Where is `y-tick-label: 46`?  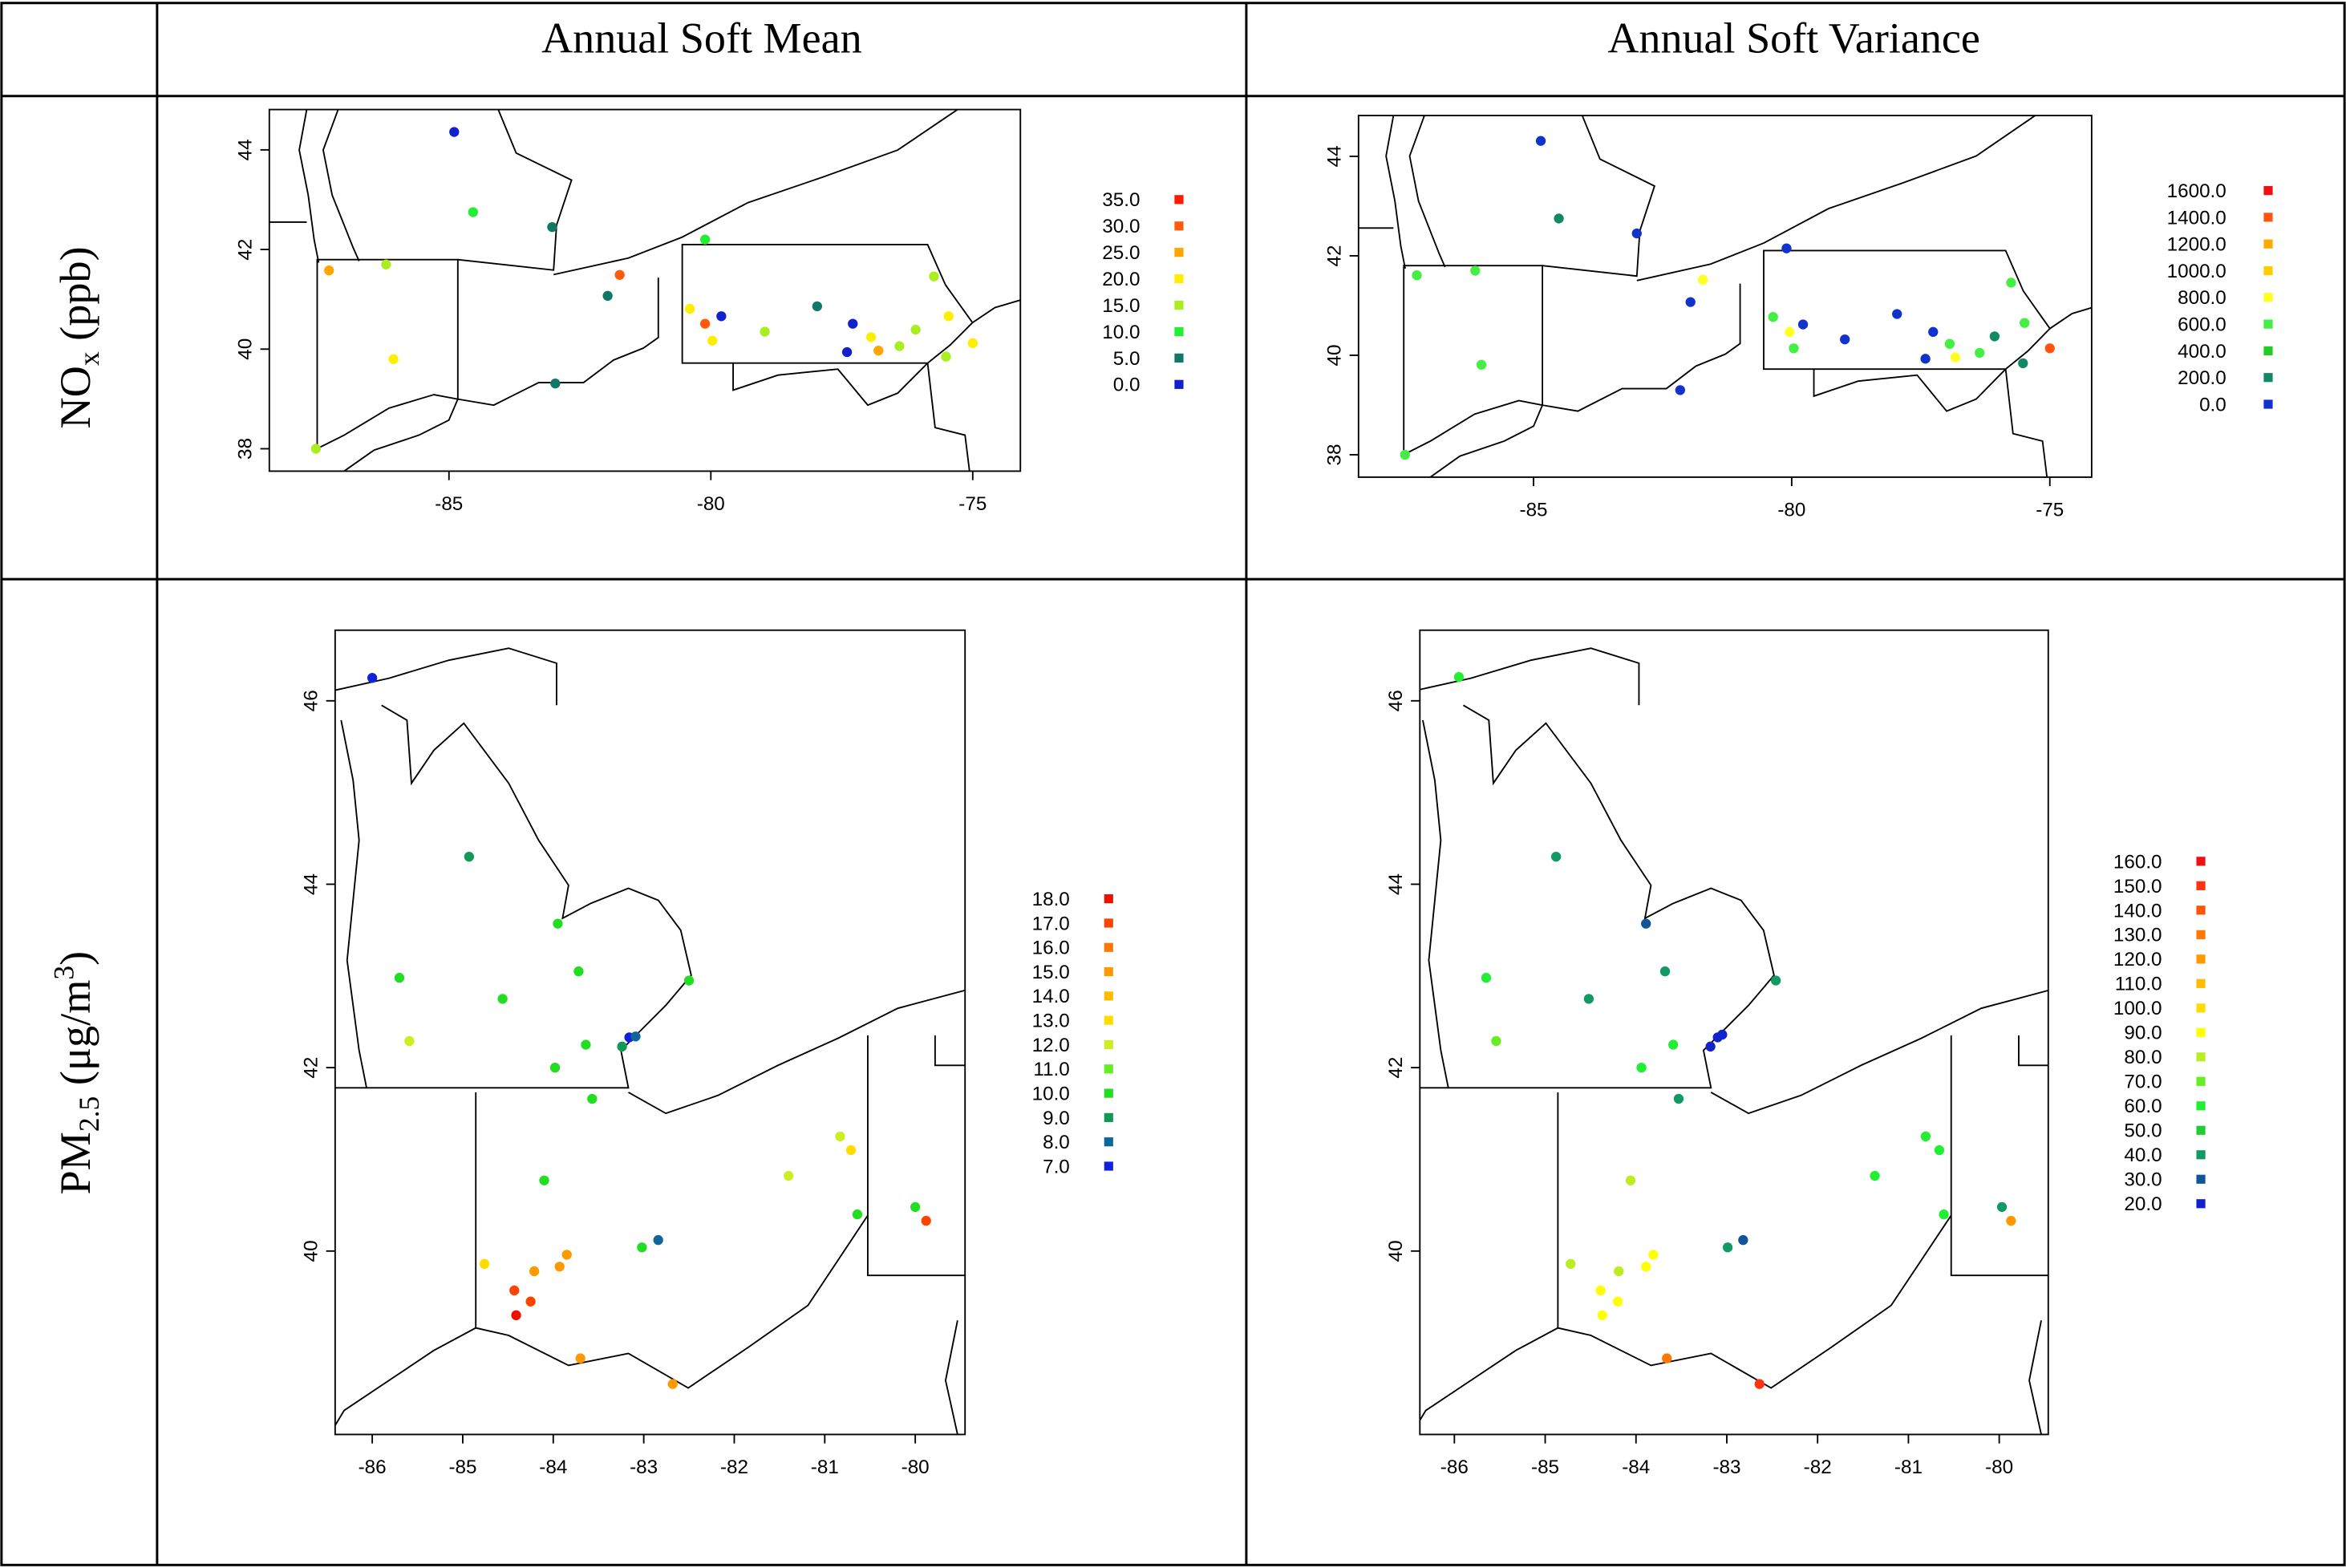
y-tick-label: 46 is located at coordinates (311, 700).